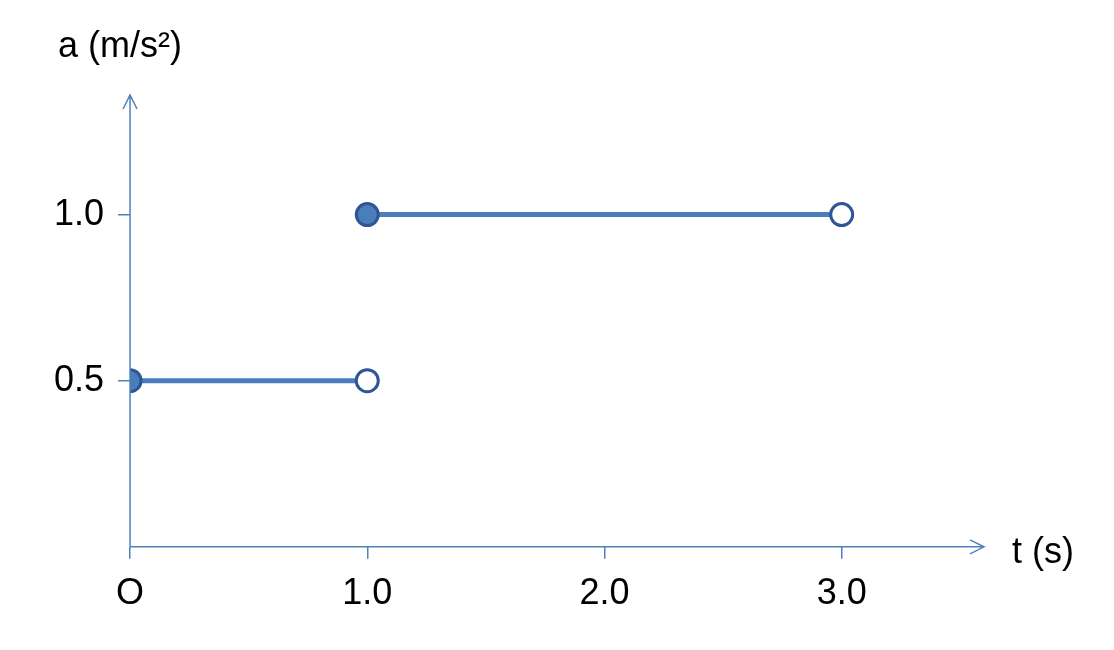 This screenshot has width=1114, height=650. I want to click on y-tick-label: 0.5, so click(79, 378).